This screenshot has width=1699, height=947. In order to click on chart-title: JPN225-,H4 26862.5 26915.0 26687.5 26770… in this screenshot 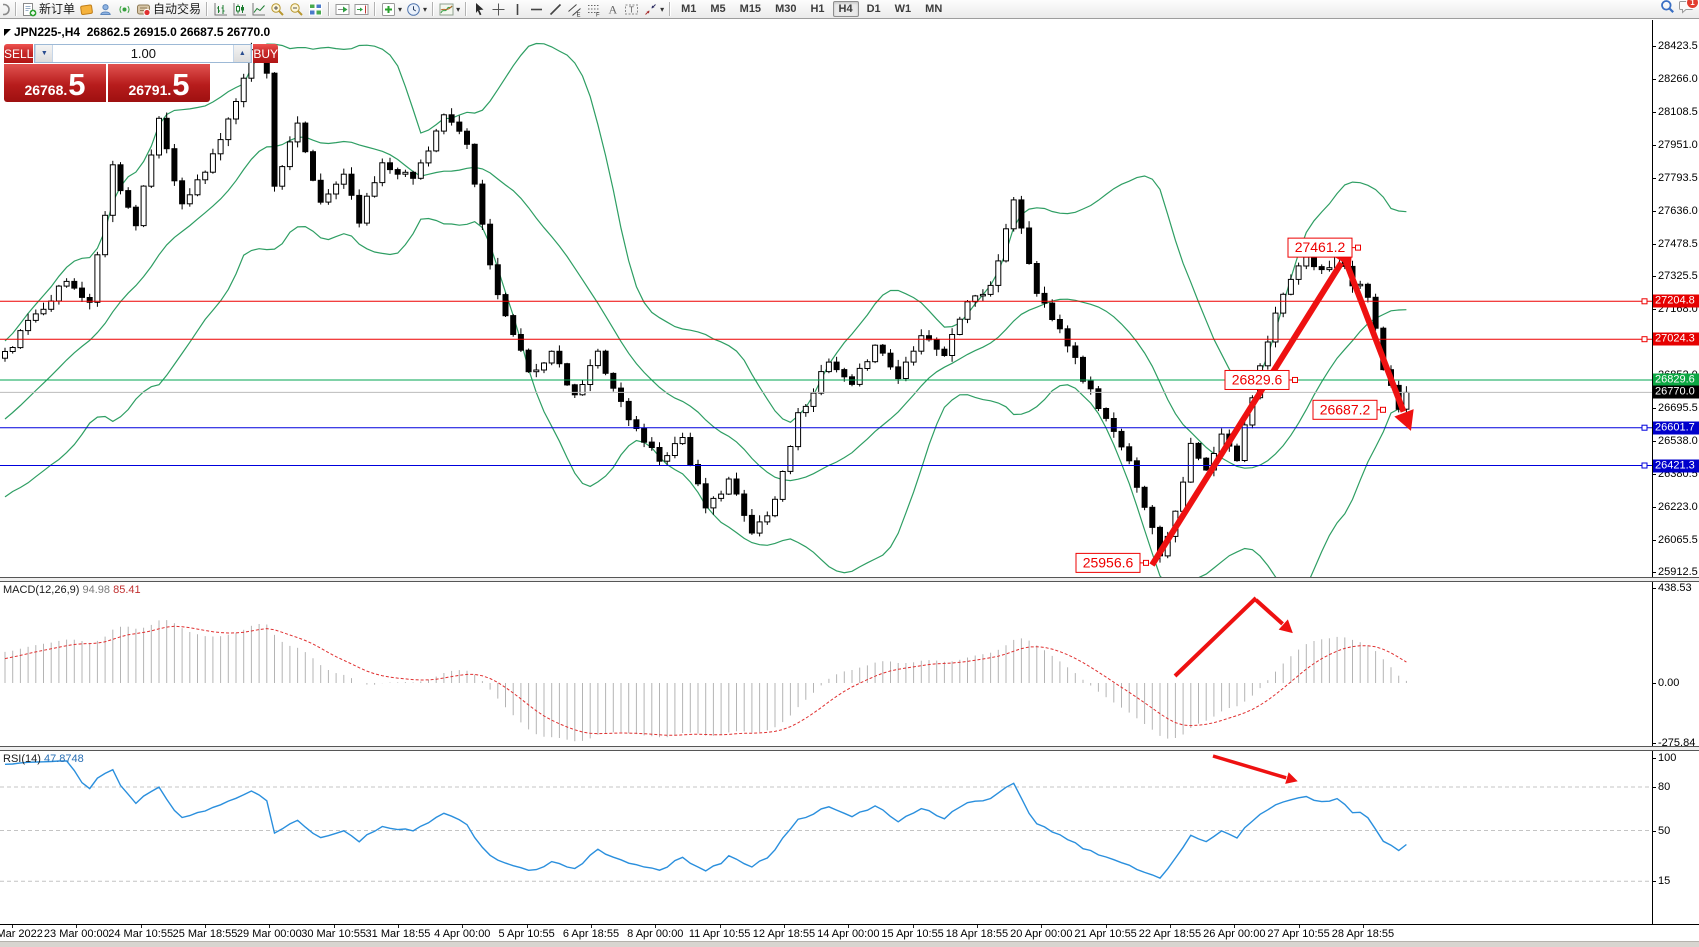, I will do `click(142, 32)`.